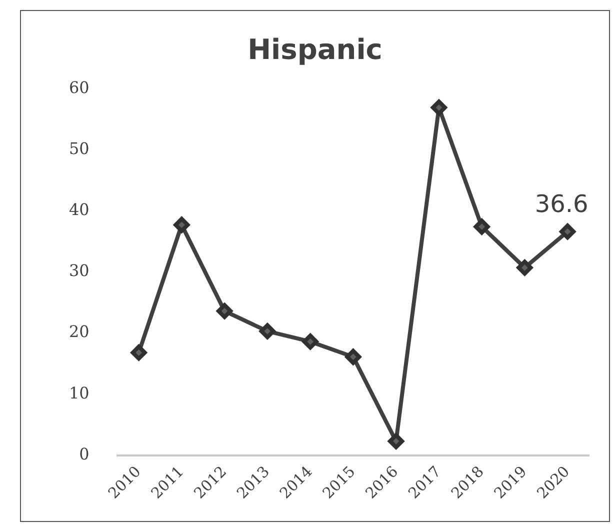 This screenshot has height=532, width=616. I want to click on y-tick-label: 60, so click(79, 87).